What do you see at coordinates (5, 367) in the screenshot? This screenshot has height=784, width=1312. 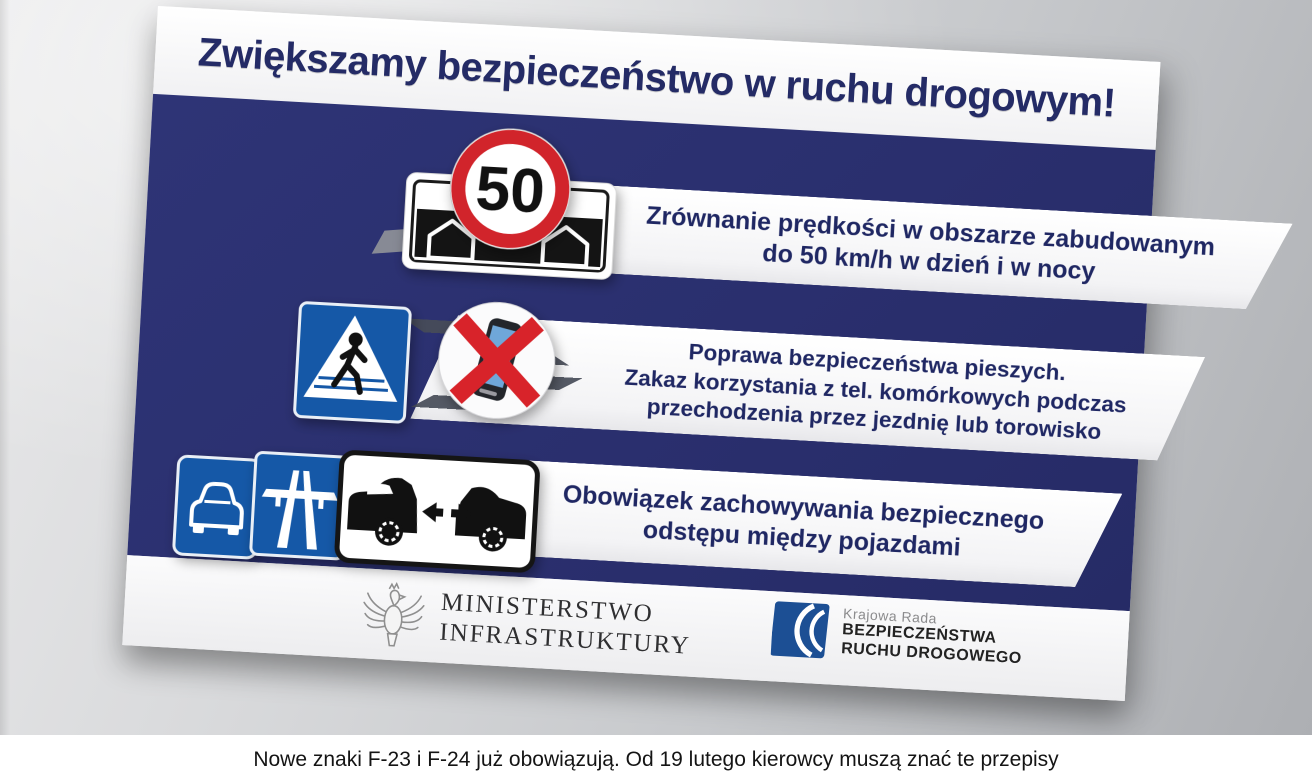 I see `wall-corner-shading` at bounding box center [5, 367].